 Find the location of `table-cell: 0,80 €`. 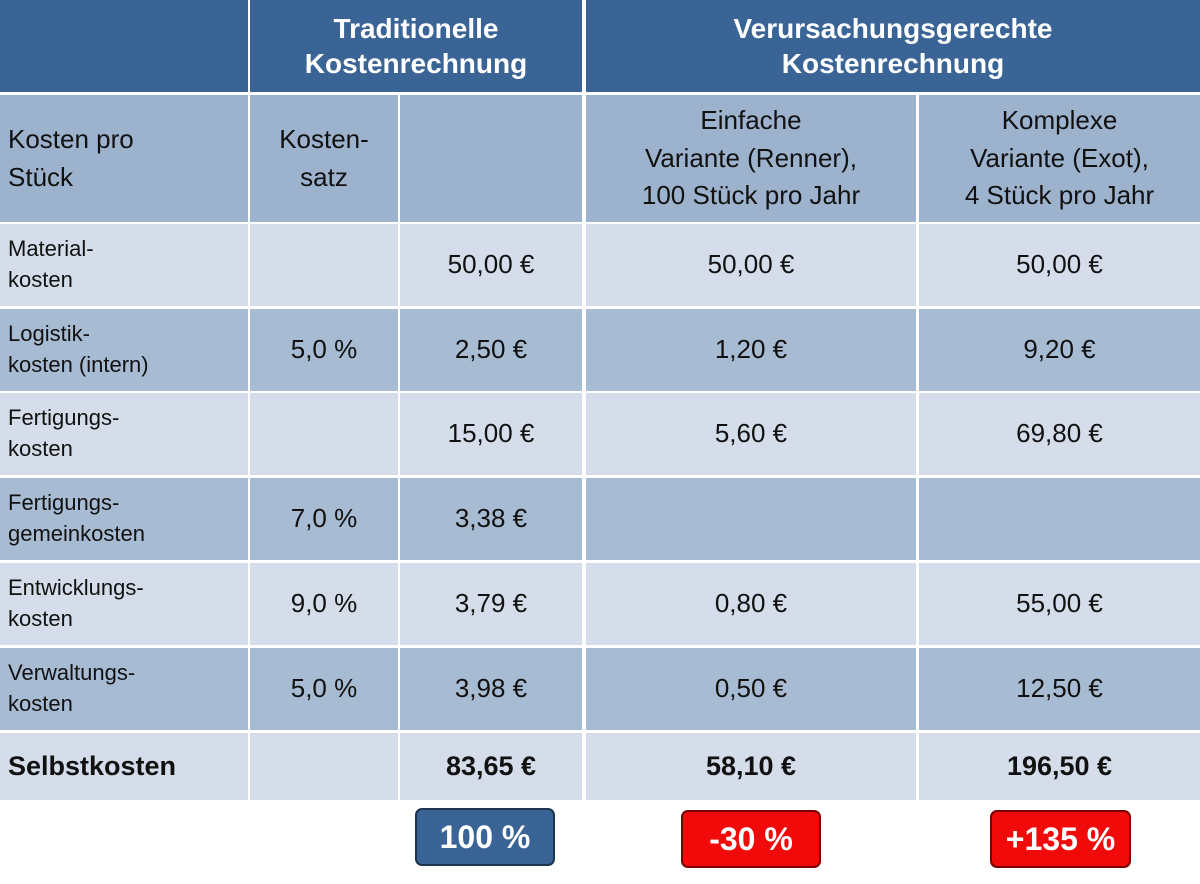

table-cell: 0,80 € is located at coordinates (751, 604).